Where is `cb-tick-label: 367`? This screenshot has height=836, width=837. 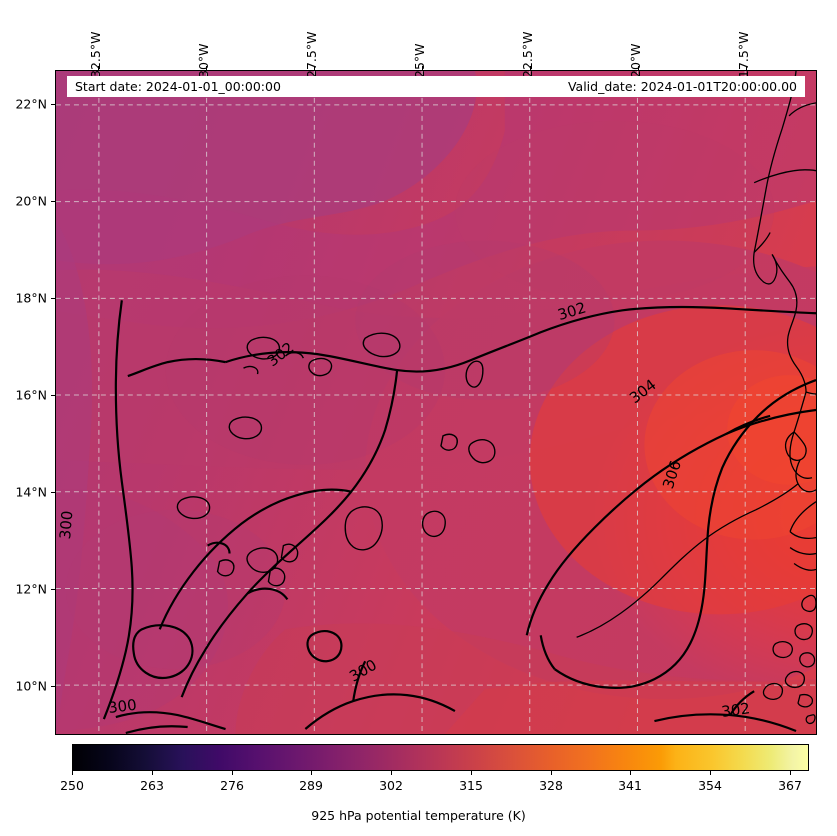 cb-tick-label: 367 is located at coordinates (790, 785).